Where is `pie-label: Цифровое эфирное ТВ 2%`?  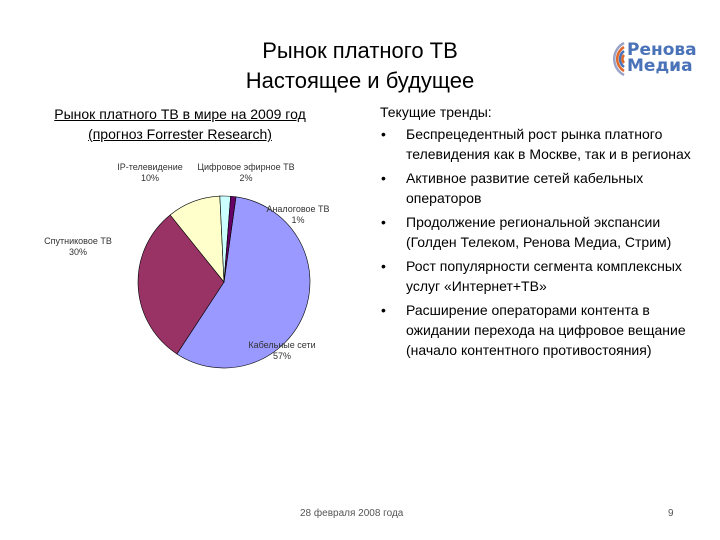
pie-label: Цифровое эфирное ТВ 2% is located at coordinates (245, 172).